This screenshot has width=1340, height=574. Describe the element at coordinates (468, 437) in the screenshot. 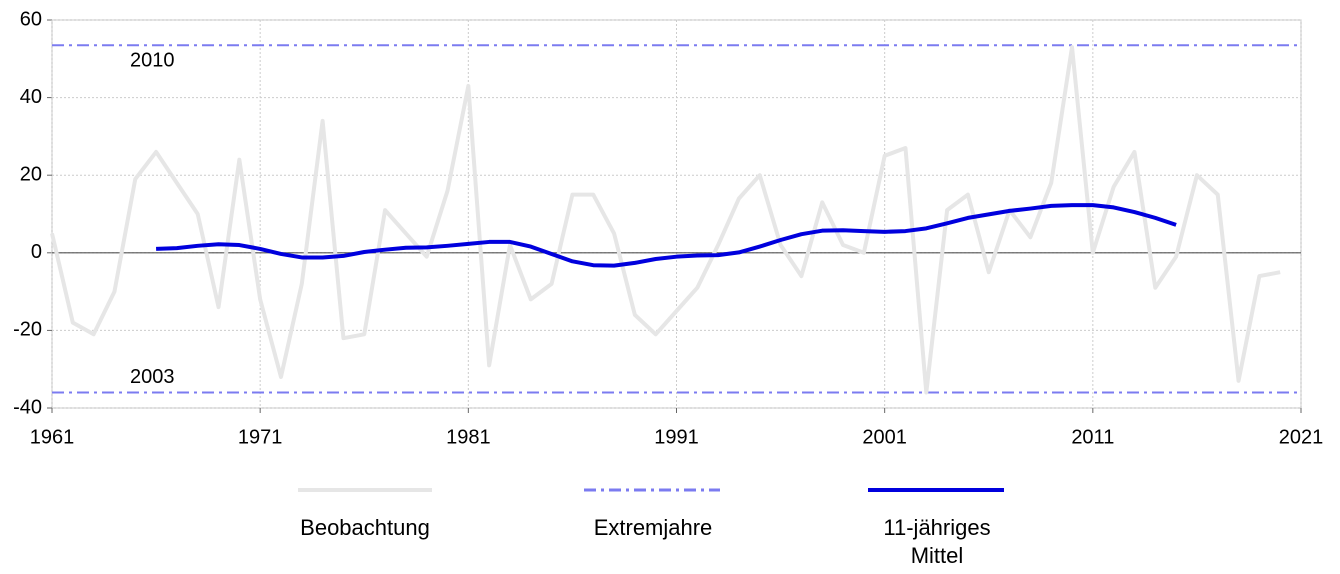

I see `x-tick-label: 1981` at that location.